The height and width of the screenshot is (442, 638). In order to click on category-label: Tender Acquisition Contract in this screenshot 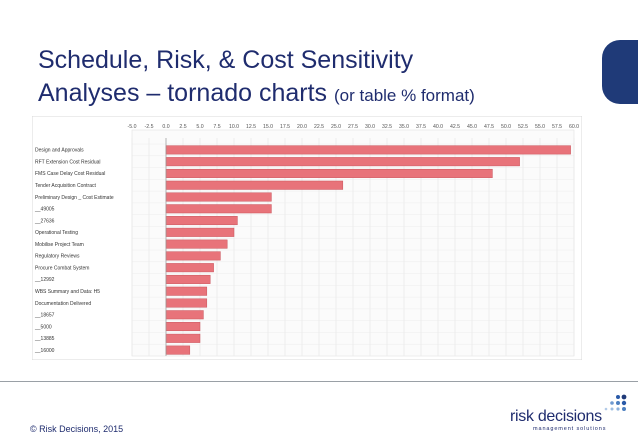, I will do `click(65, 186)`.